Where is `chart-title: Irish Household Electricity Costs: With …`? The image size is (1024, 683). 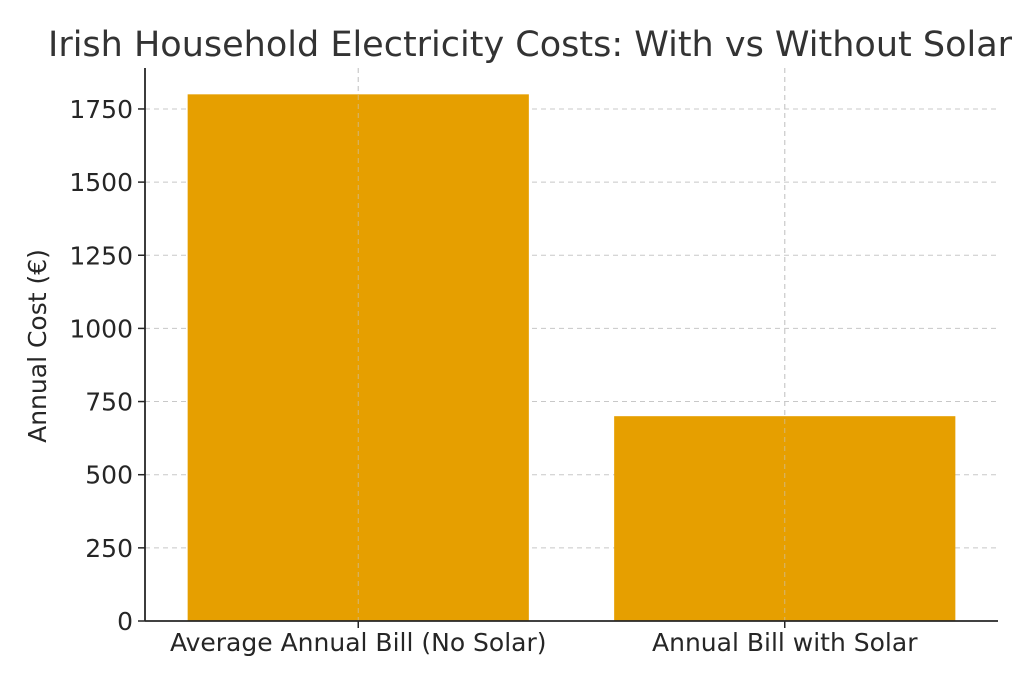
chart-title: Irish Household Electricity Costs: With … is located at coordinates (530, 45).